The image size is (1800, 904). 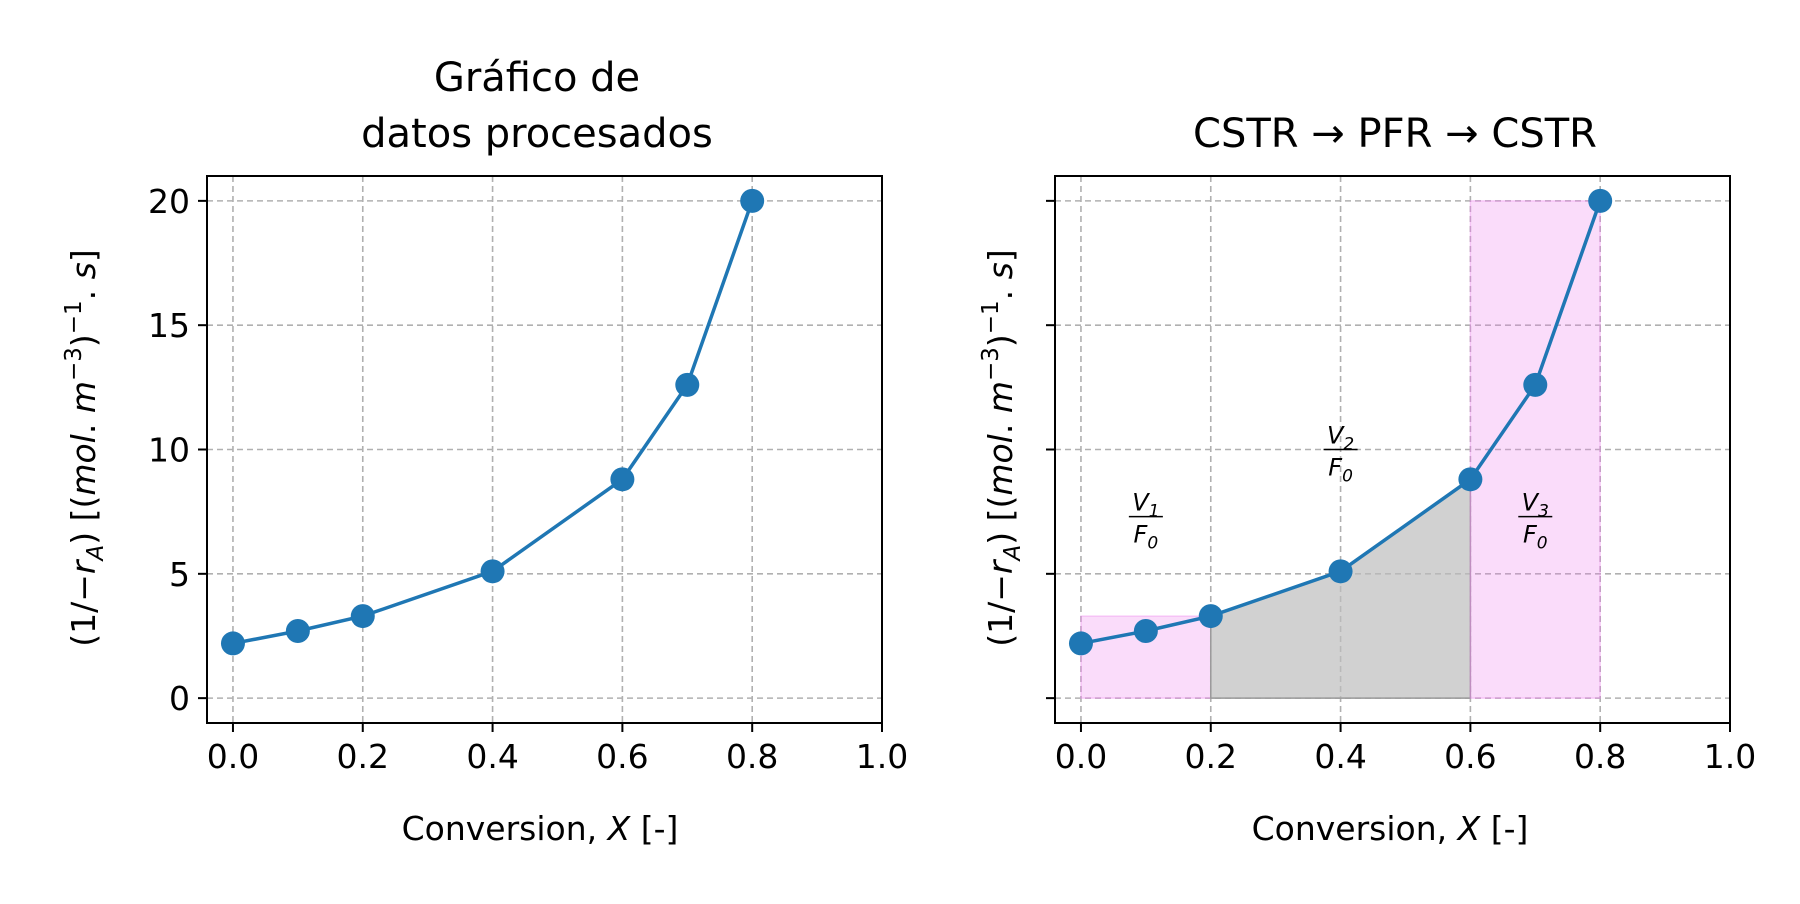 What do you see at coordinates (1145, 505) in the screenshot?
I see `fraction-numerator: V1` at bounding box center [1145, 505].